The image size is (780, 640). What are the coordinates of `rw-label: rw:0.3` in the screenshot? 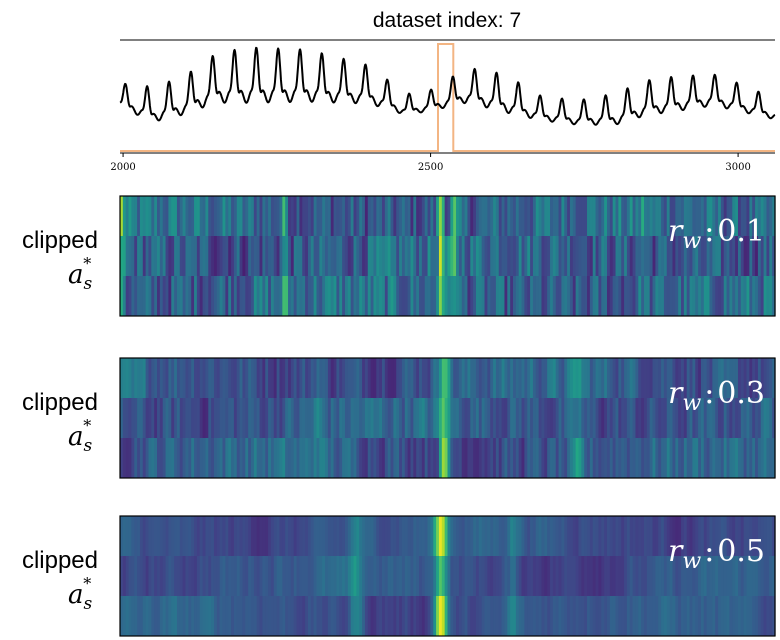 It's located at (716, 396).